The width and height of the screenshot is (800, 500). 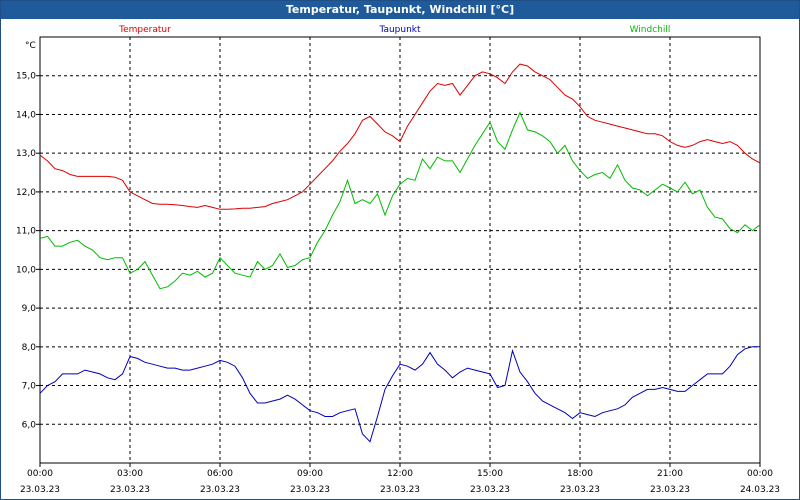 I want to click on y-tick-label: 11,0, so click(x=26, y=232).